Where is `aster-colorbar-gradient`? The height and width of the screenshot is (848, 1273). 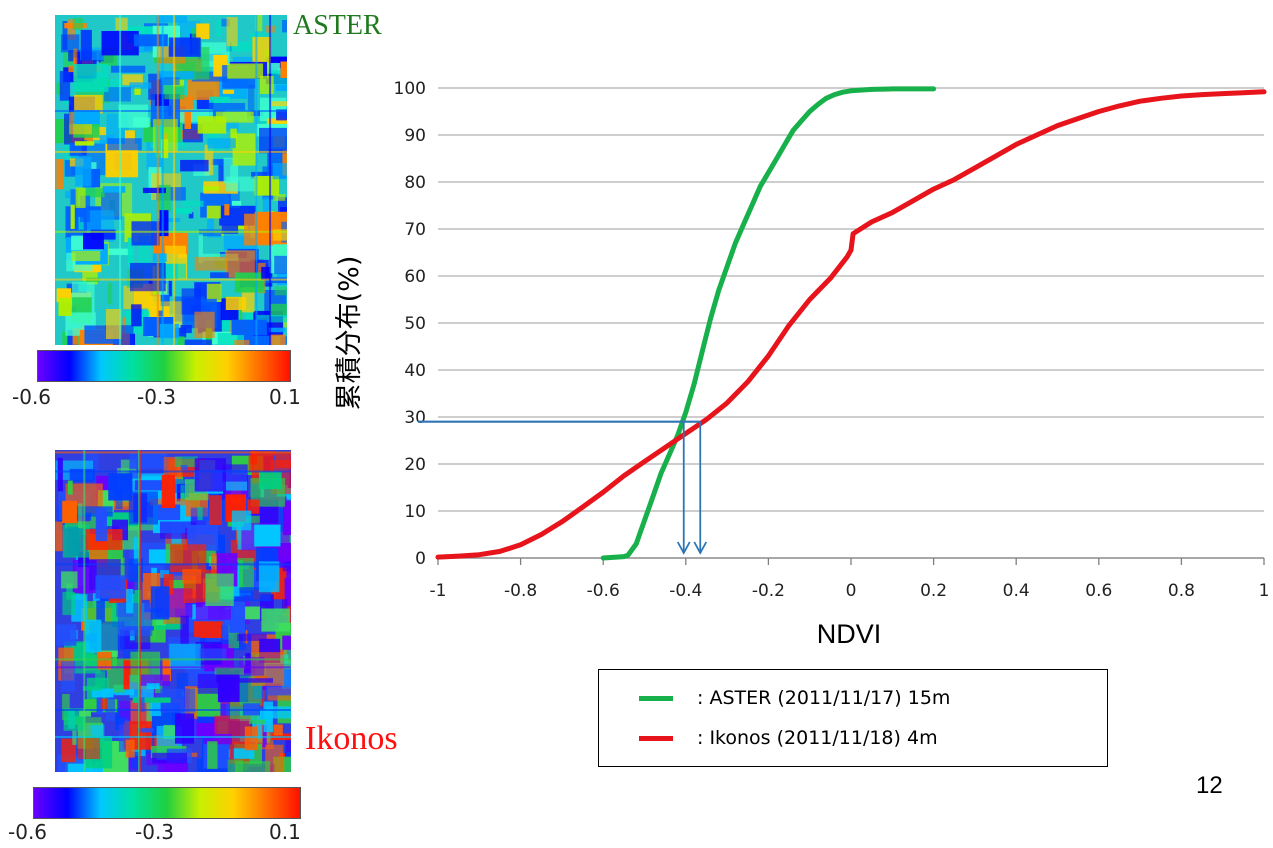
aster-colorbar-gradient is located at coordinates (164, 366).